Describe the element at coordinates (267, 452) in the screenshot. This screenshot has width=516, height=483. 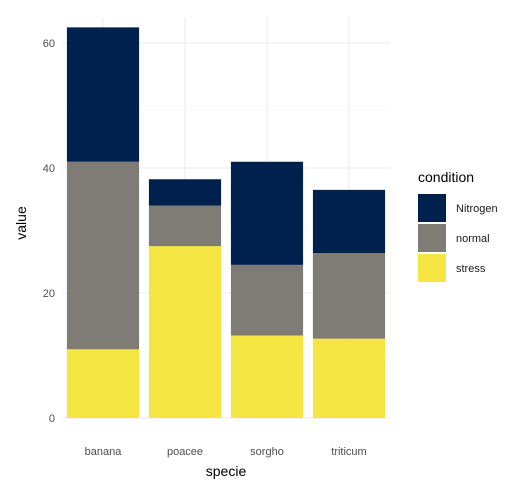
I see `x-tick-label: sorgho` at that location.